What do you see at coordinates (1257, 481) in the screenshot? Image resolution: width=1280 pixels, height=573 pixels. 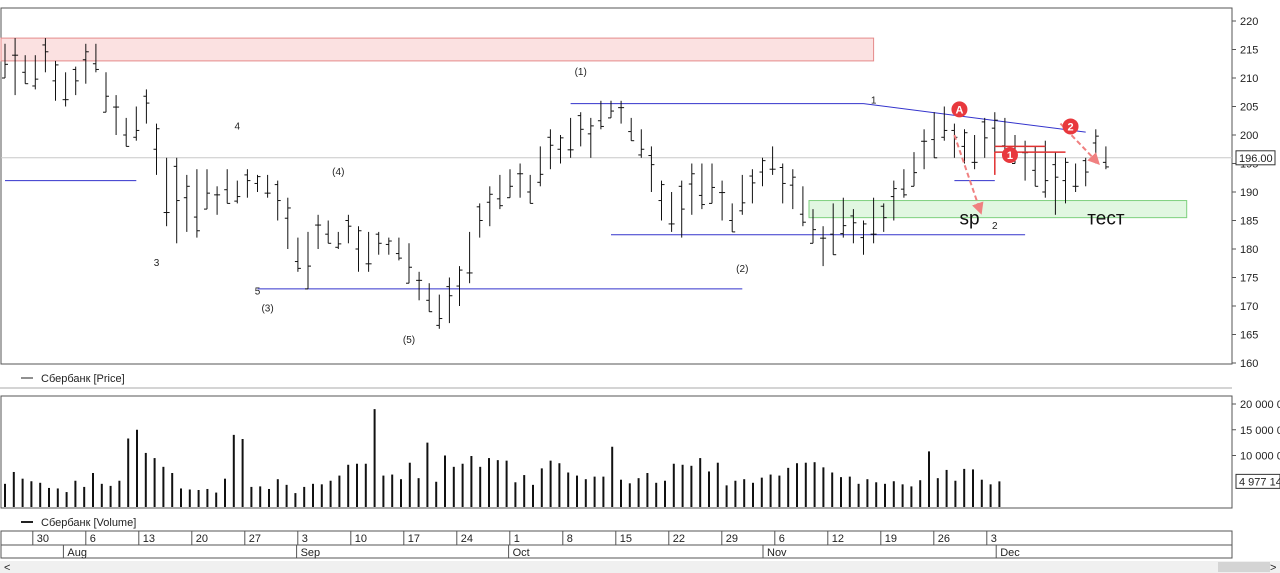 I see `last-volume-badge: 4 977 14` at bounding box center [1257, 481].